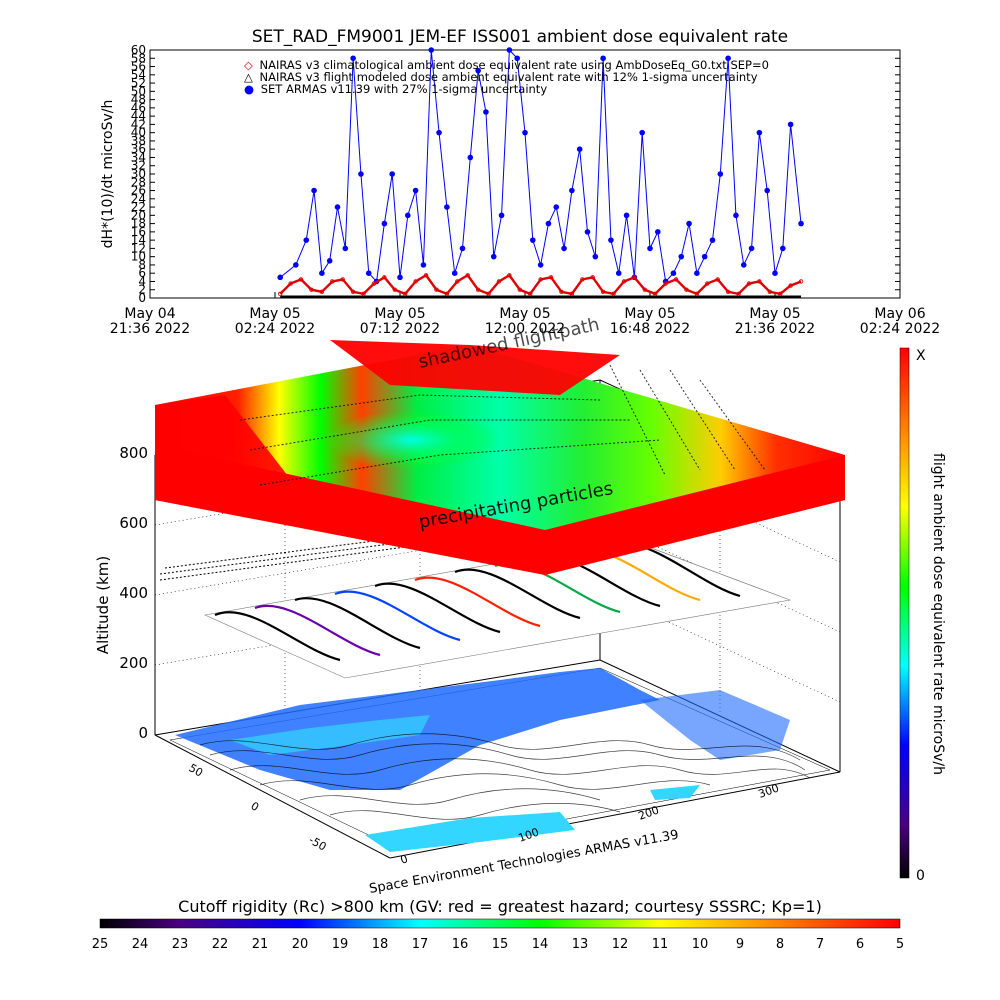 The image size is (1000, 1000). What do you see at coordinates (540, 173) in the screenshot?
I see `series-layer` at bounding box center [540, 173].